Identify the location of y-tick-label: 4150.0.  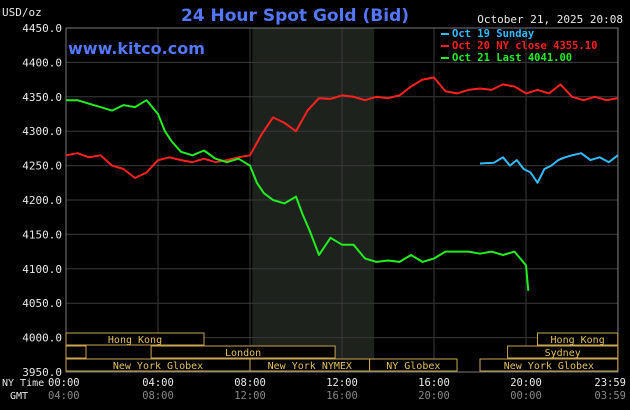
(42, 234).